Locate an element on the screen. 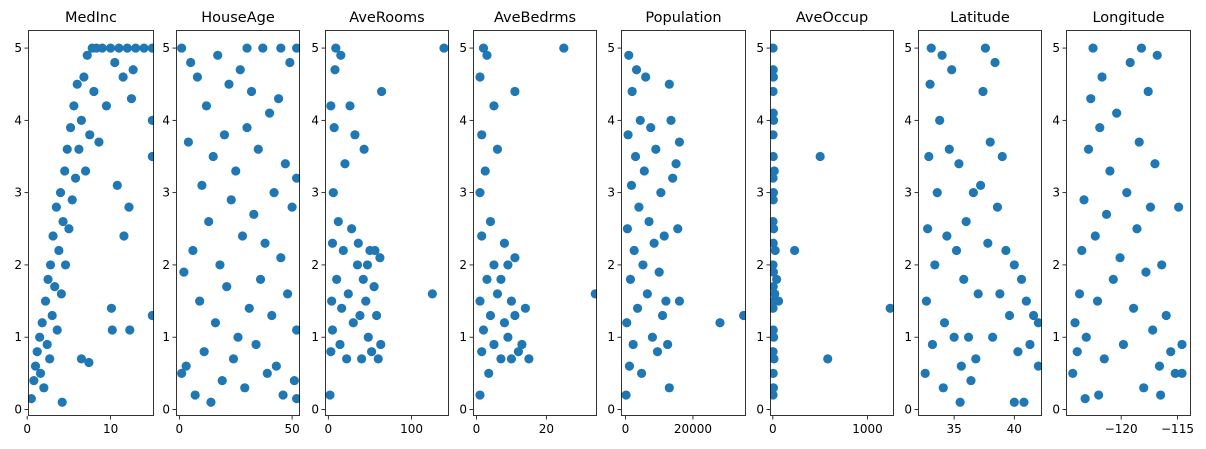  subplot-averooms: 0 1 2 3 4 5 0 100 AveRooms is located at coordinates (380, 223).